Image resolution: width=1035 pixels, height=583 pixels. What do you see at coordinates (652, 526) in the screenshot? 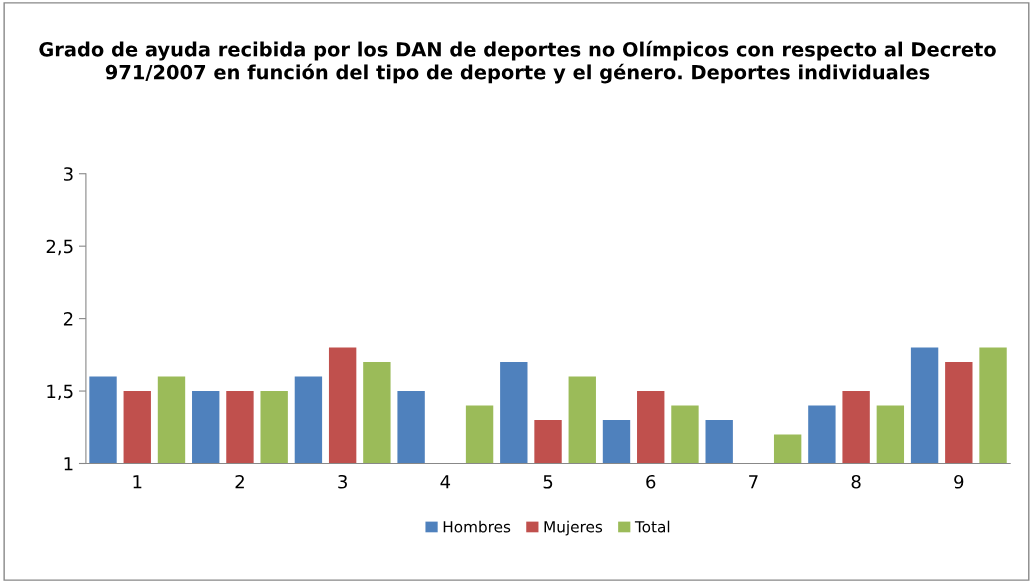
I see `legend-label: Total` at bounding box center [652, 526].